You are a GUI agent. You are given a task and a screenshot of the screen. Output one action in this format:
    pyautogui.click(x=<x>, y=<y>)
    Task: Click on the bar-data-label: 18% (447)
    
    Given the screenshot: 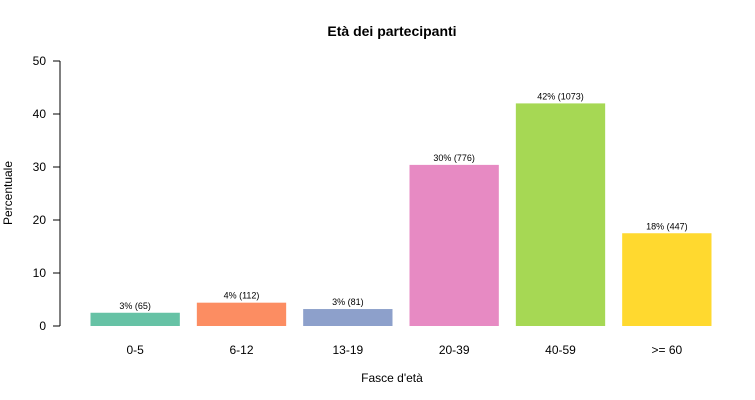 What is the action you would take?
    pyautogui.click(x=667, y=226)
    